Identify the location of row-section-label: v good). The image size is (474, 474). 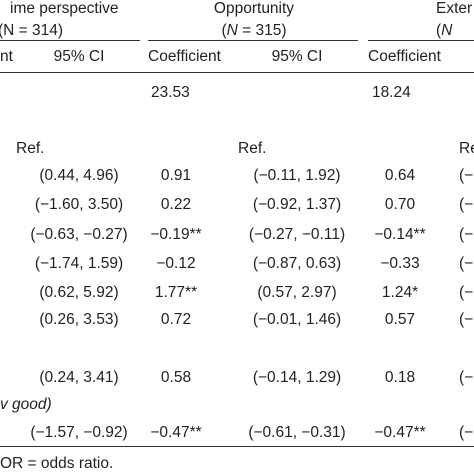
(26, 404).